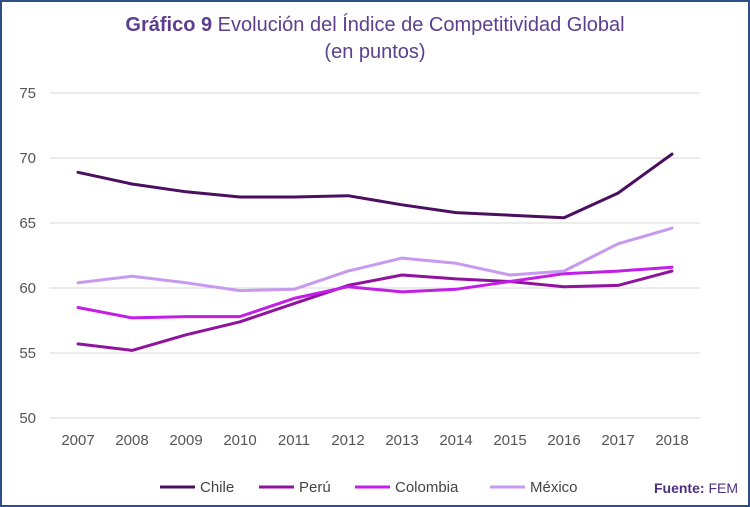 Image resolution: width=750 pixels, height=507 pixels. Describe the element at coordinates (509, 440) in the screenshot. I see `x-tick-label: 2015` at that location.